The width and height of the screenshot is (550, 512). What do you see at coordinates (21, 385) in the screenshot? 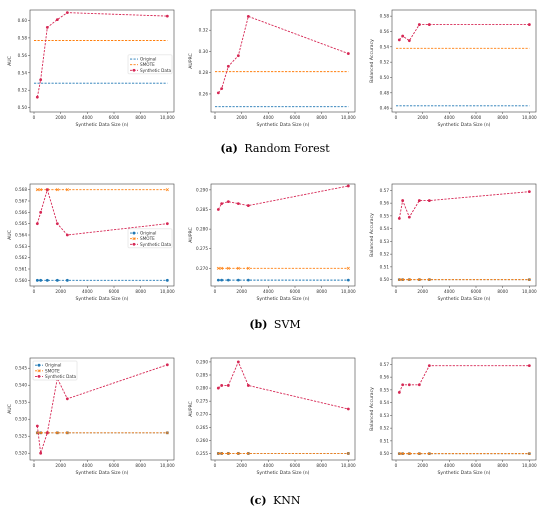
I see `y-tick-label: 0.540` at bounding box center [21, 385].